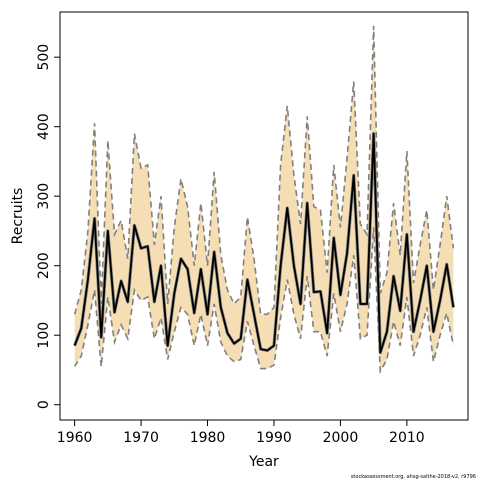  Describe the element at coordinates (75, 438) in the screenshot. I see `x-tick-label: 1960` at that location.